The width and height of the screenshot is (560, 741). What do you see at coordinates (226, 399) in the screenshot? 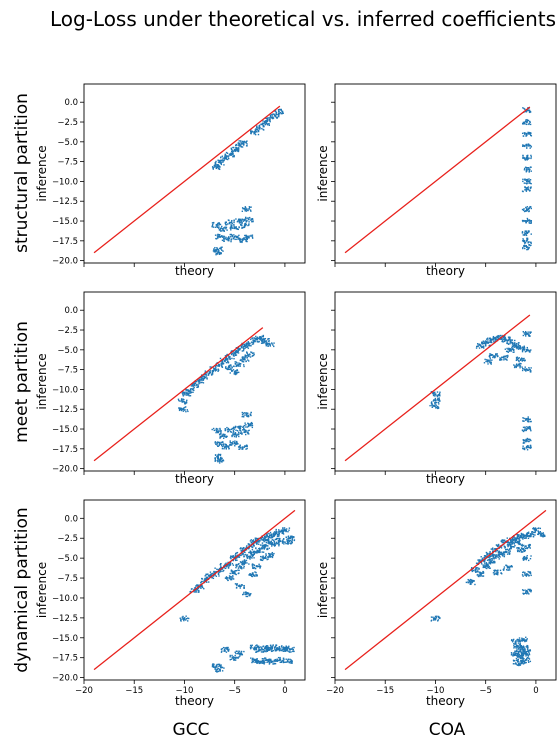
I see `data-points` at bounding box center [226, 399].